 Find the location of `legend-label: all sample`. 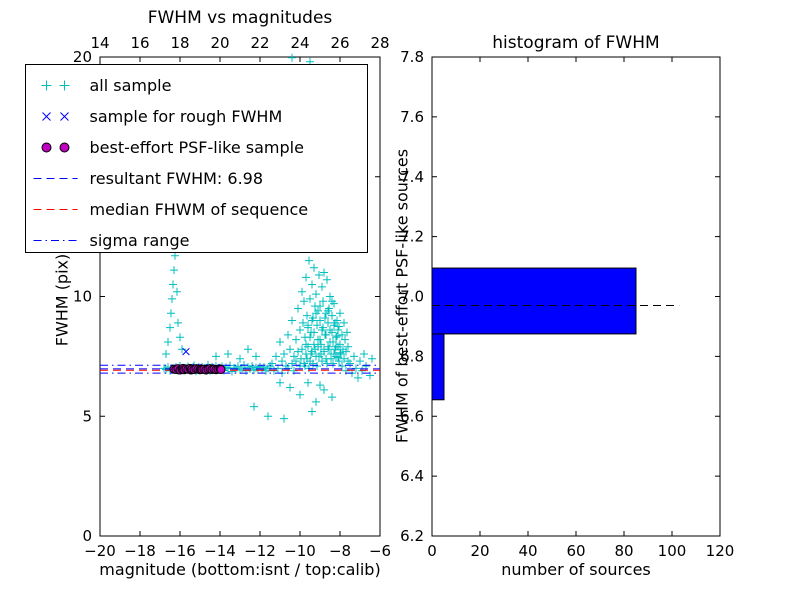

legend-label: all sample is located at coordinates (131, 85).